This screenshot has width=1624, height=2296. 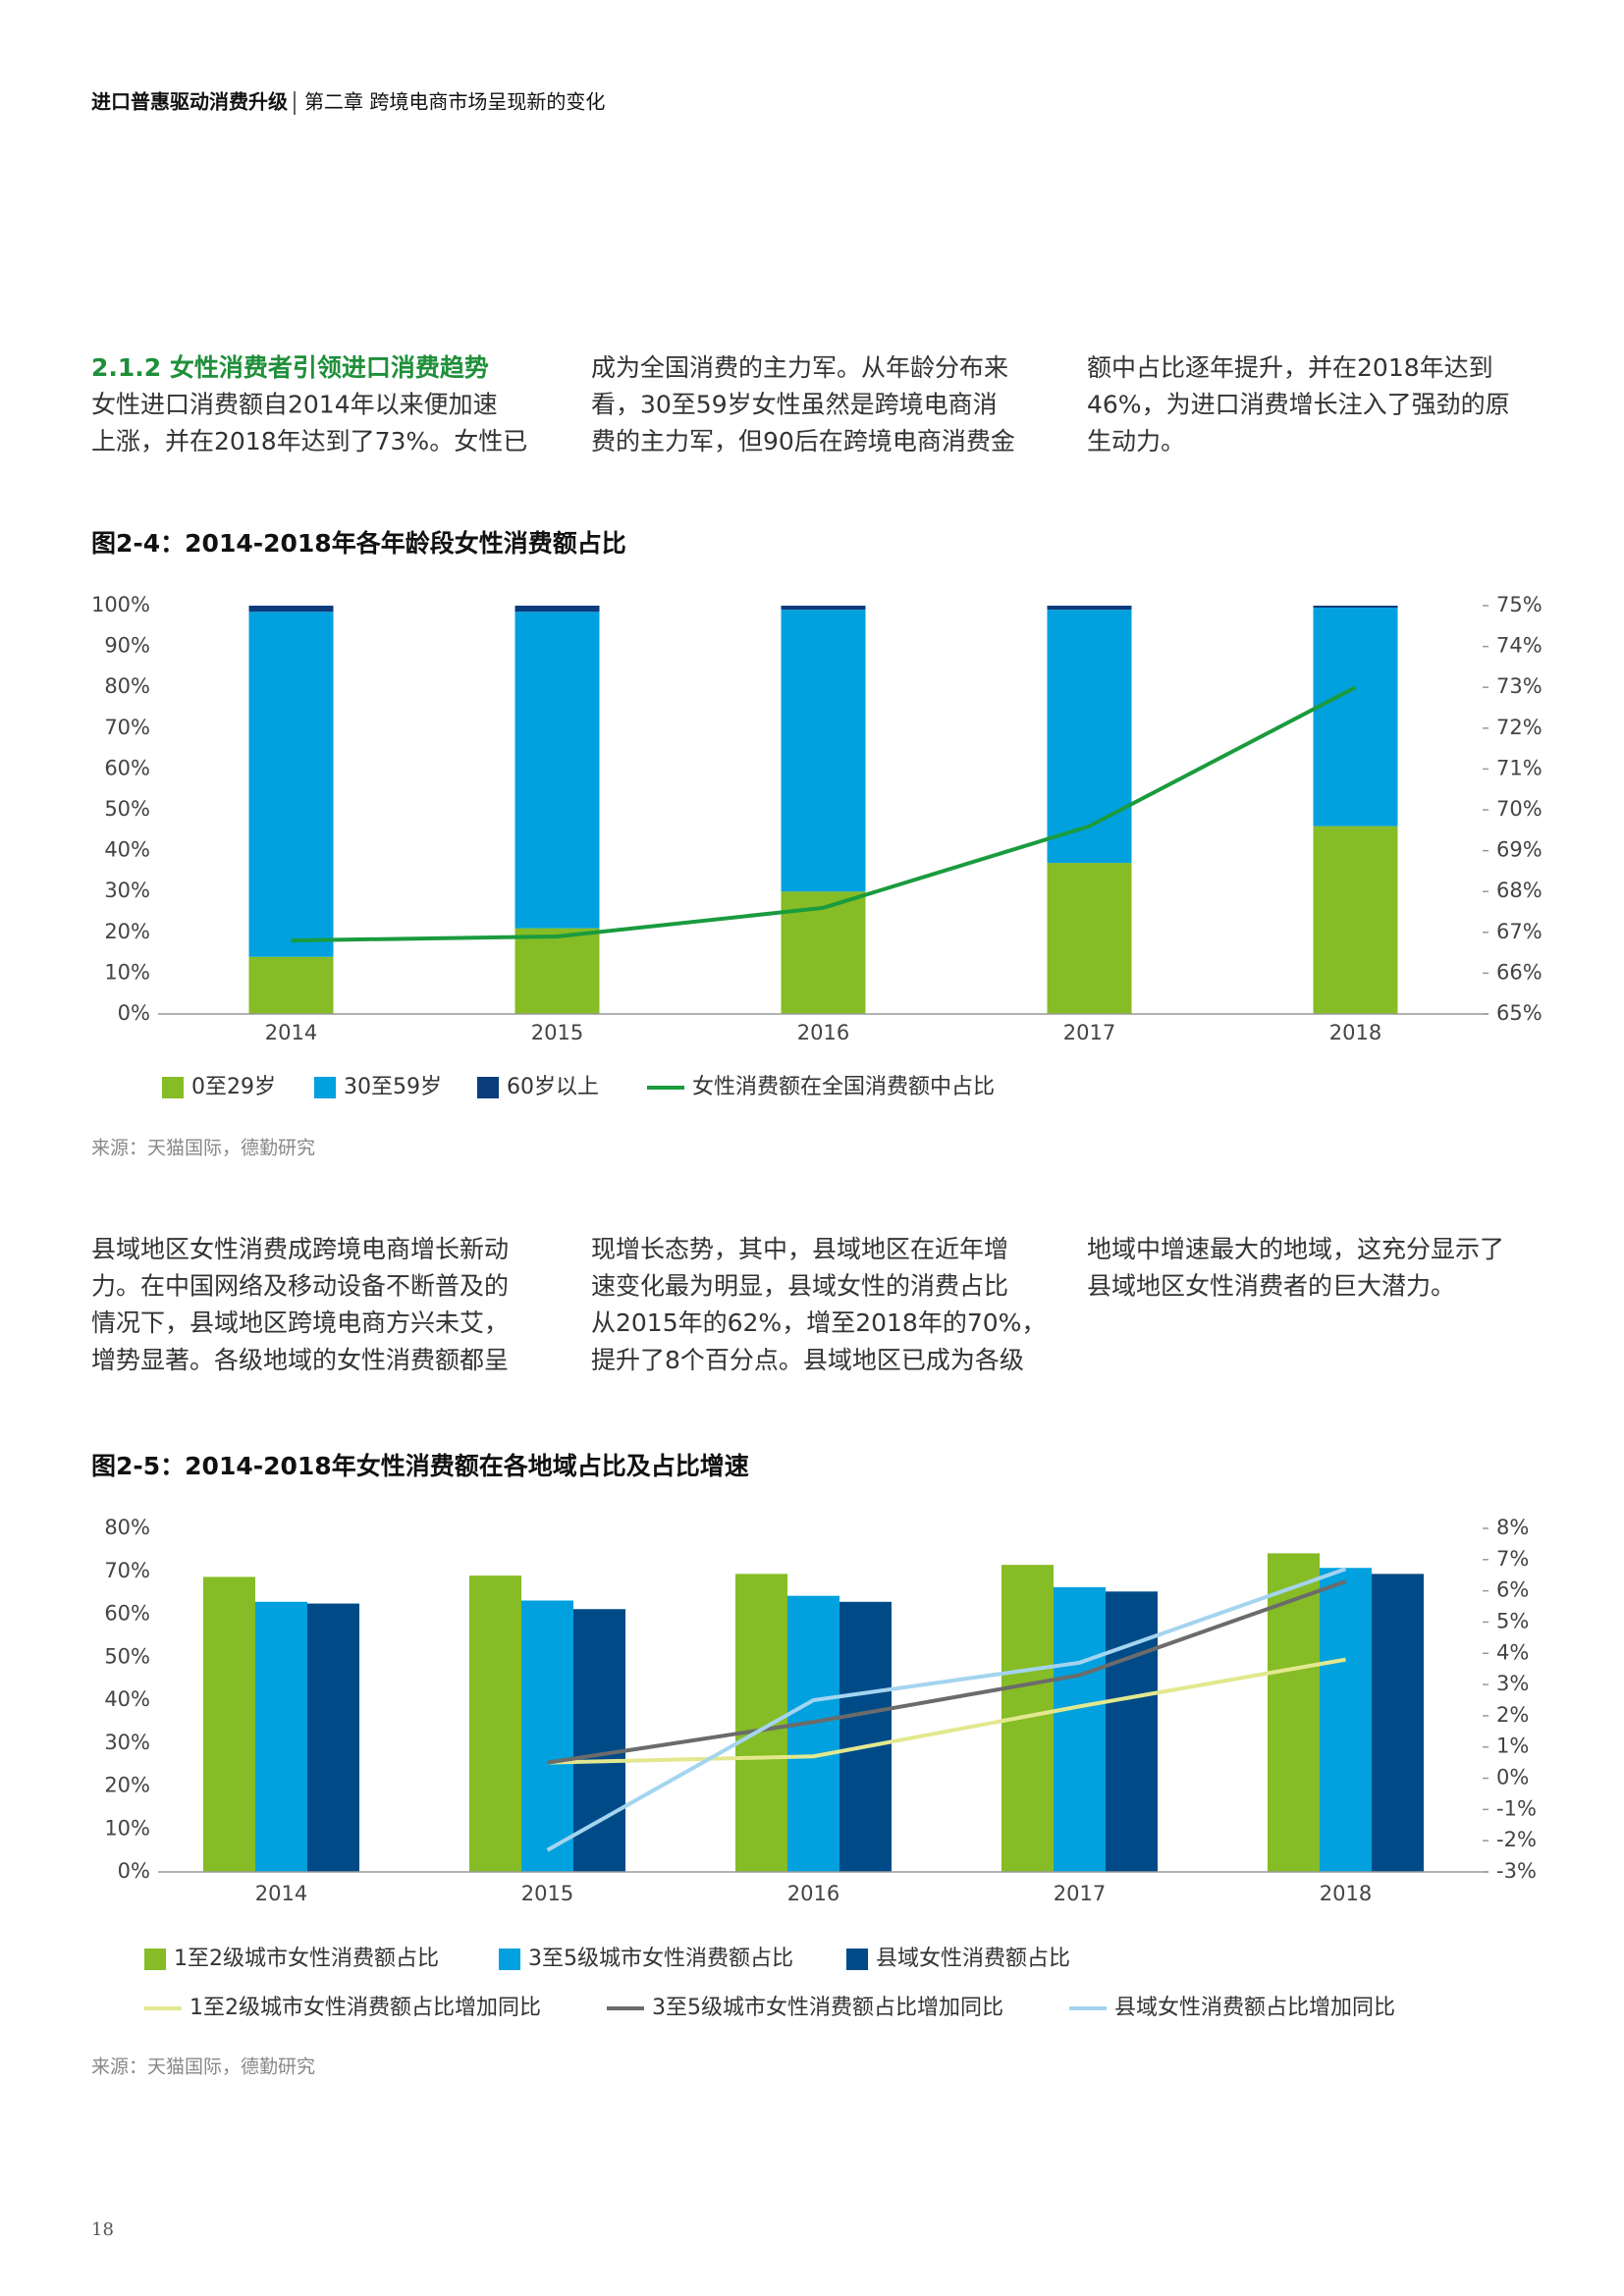 I want to click on y2-tick-label: 5%, so click(x=1512, y=1620).